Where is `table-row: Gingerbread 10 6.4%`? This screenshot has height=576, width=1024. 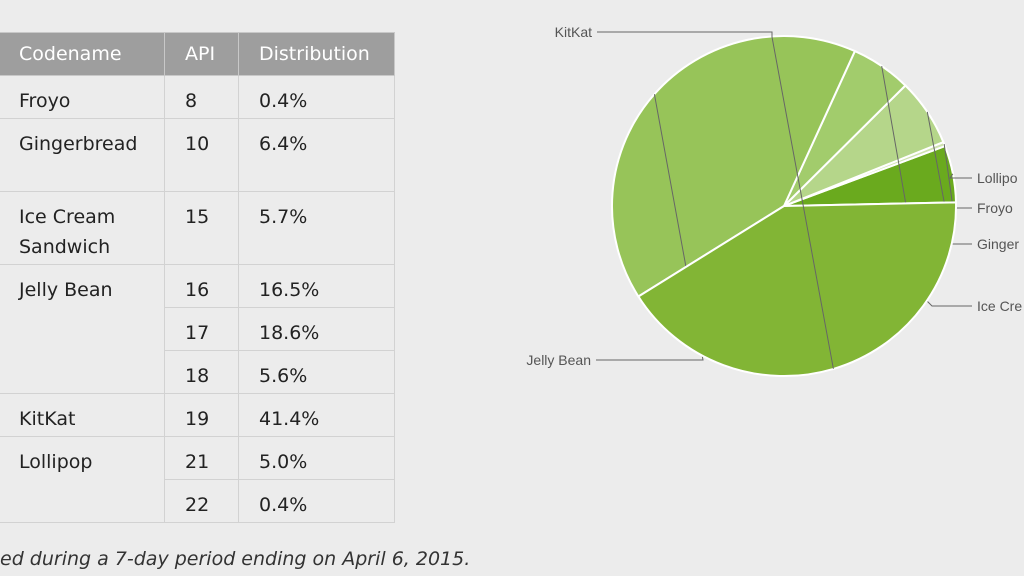 table-row: Gingerbread 10 6.4% is located at coordinates (197, 155).